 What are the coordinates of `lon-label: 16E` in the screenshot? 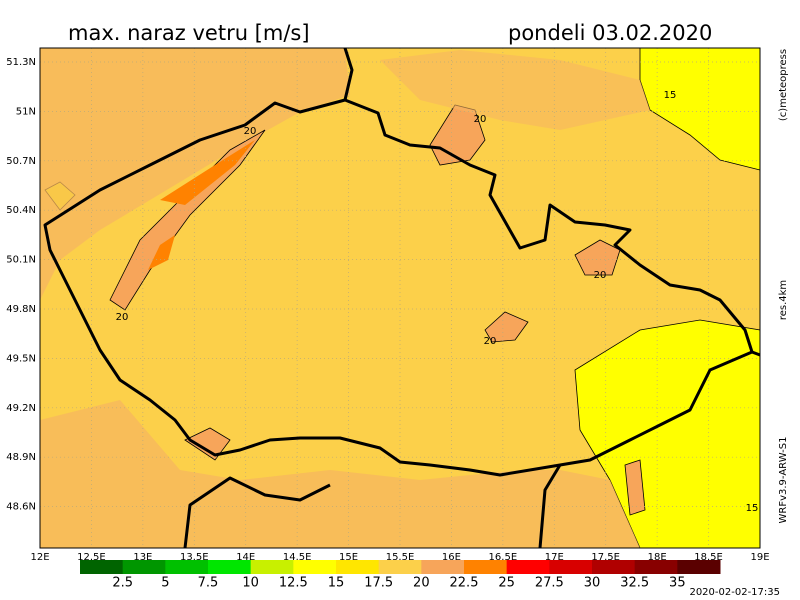 It's located at (451, 557).